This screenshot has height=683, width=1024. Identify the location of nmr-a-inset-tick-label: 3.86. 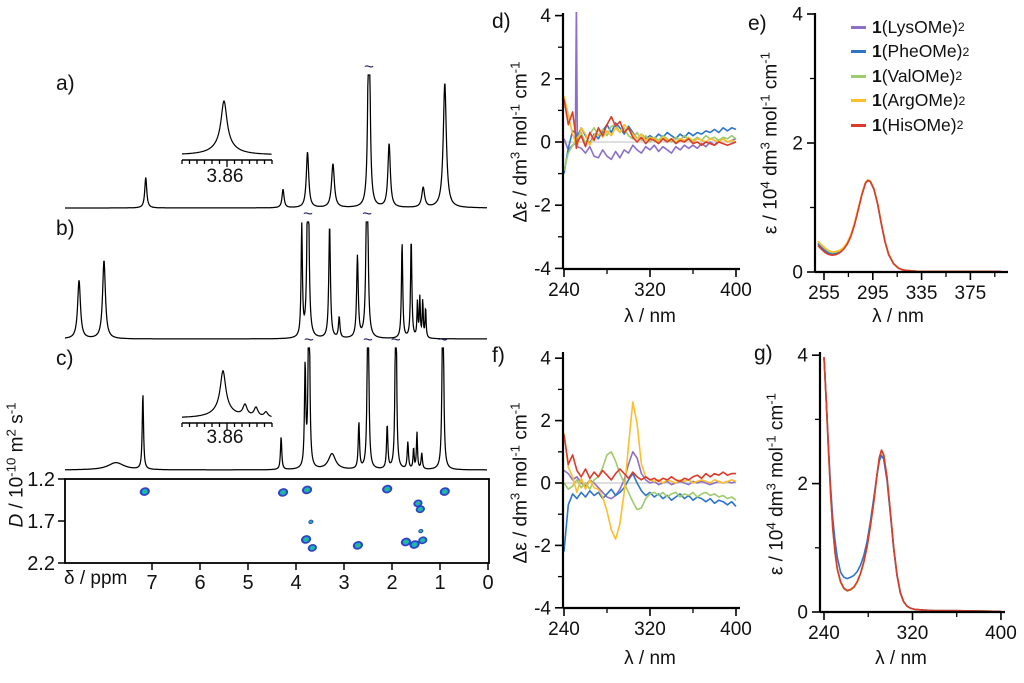
(225, 176).